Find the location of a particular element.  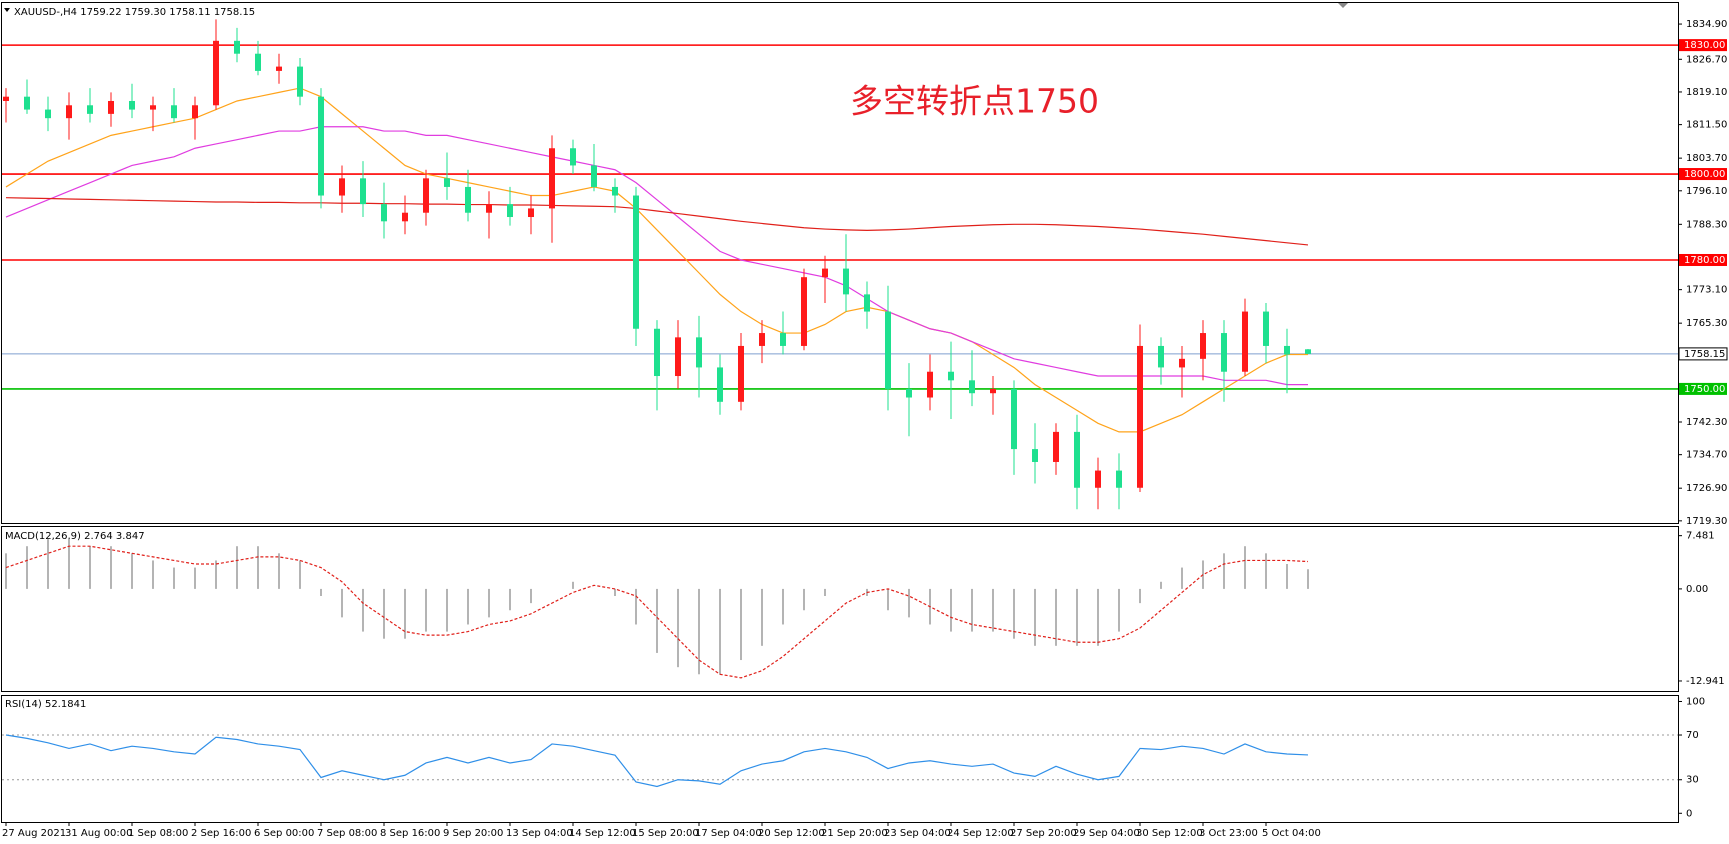

x-tick-label: 9 Sep 20:00 is located at coordinates (473, 833).